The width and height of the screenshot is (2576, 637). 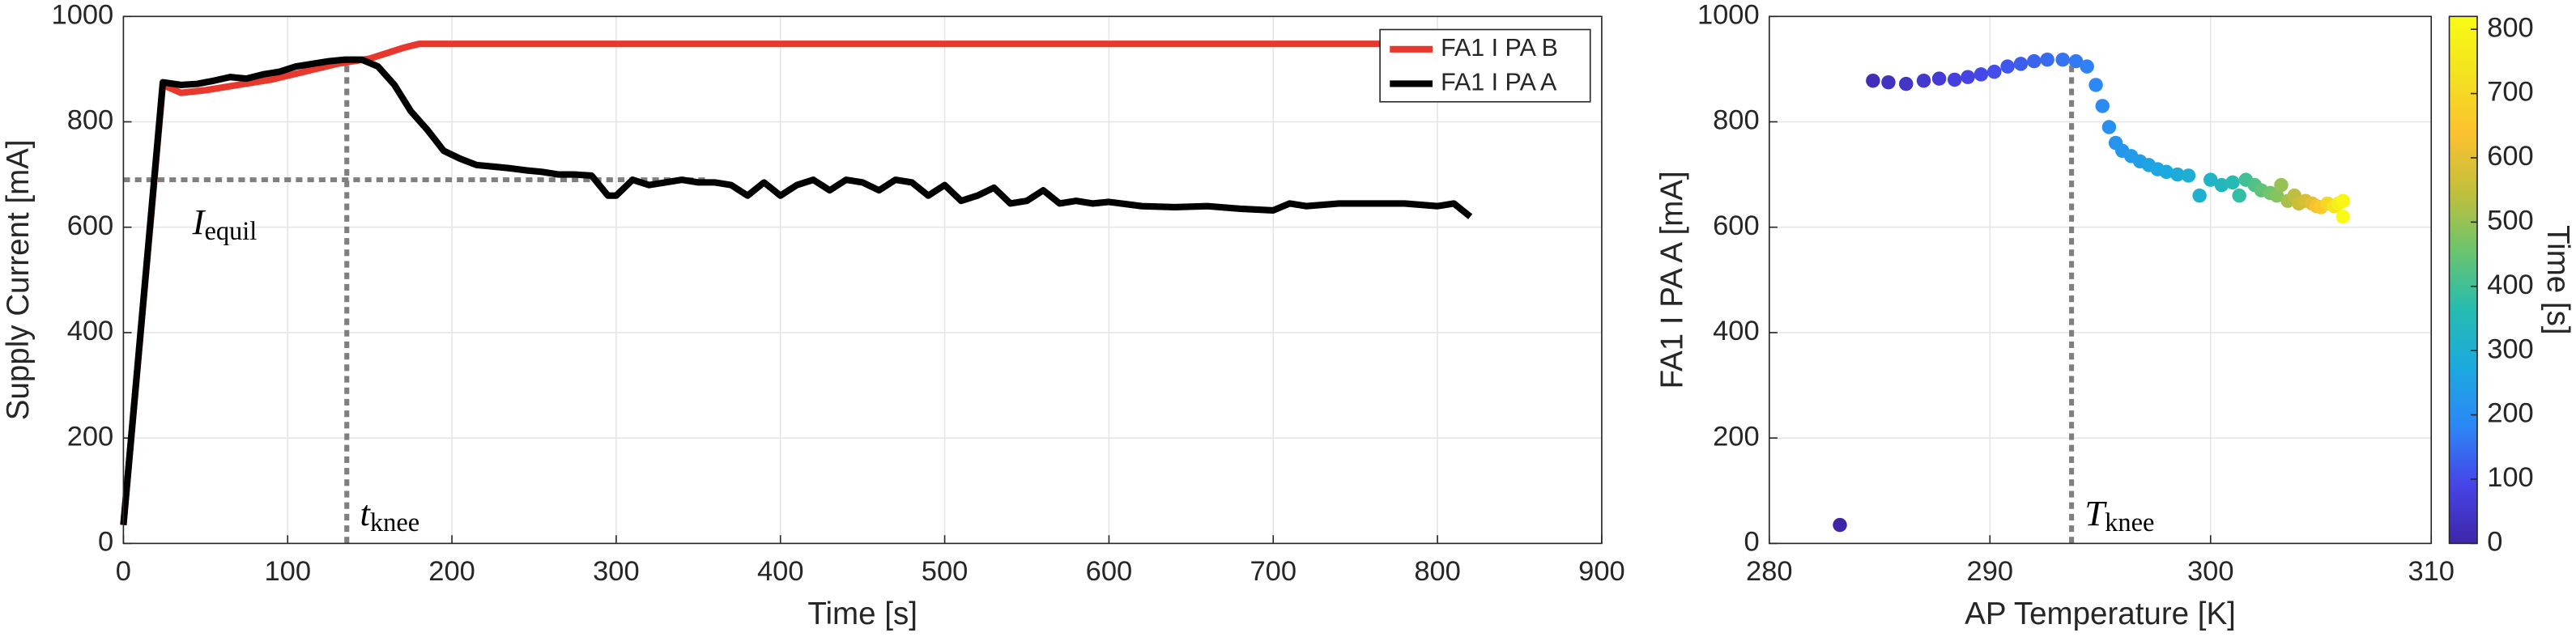 What do you see at coordinates (2510, 156) in the screenshot?
I see `colorbar-tick-label: 600` at bounding box center [2510, 156].